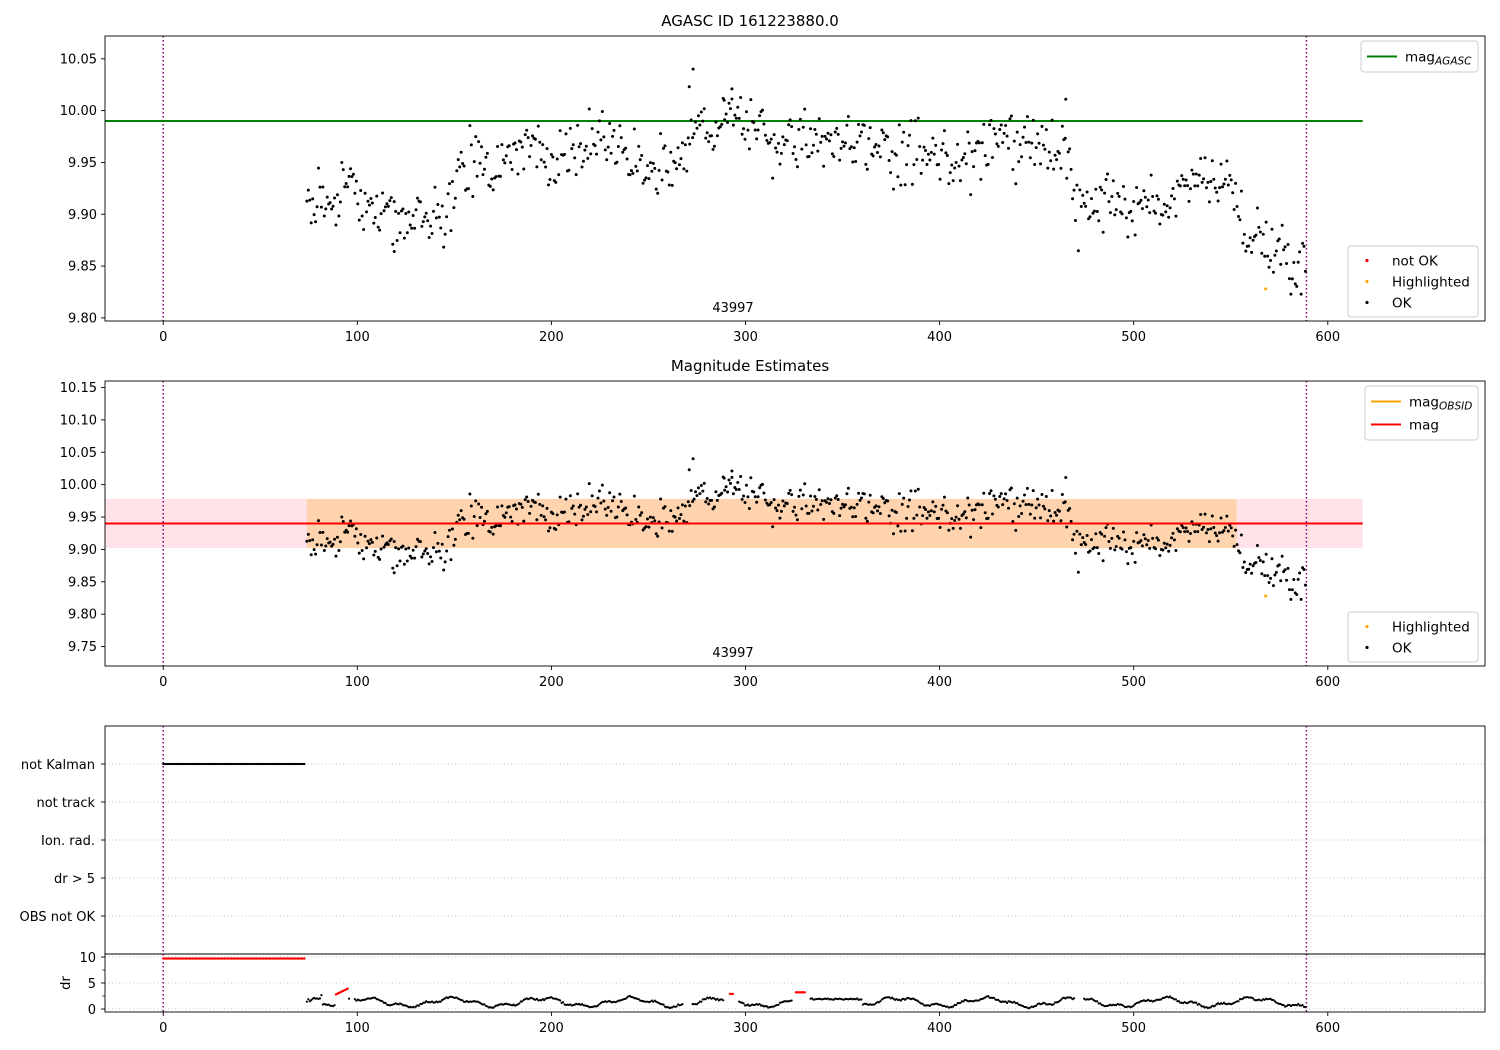  Describe the element at coordinates (163, 682) in the screenshot. I see `x-tick-label: 0` at that location.